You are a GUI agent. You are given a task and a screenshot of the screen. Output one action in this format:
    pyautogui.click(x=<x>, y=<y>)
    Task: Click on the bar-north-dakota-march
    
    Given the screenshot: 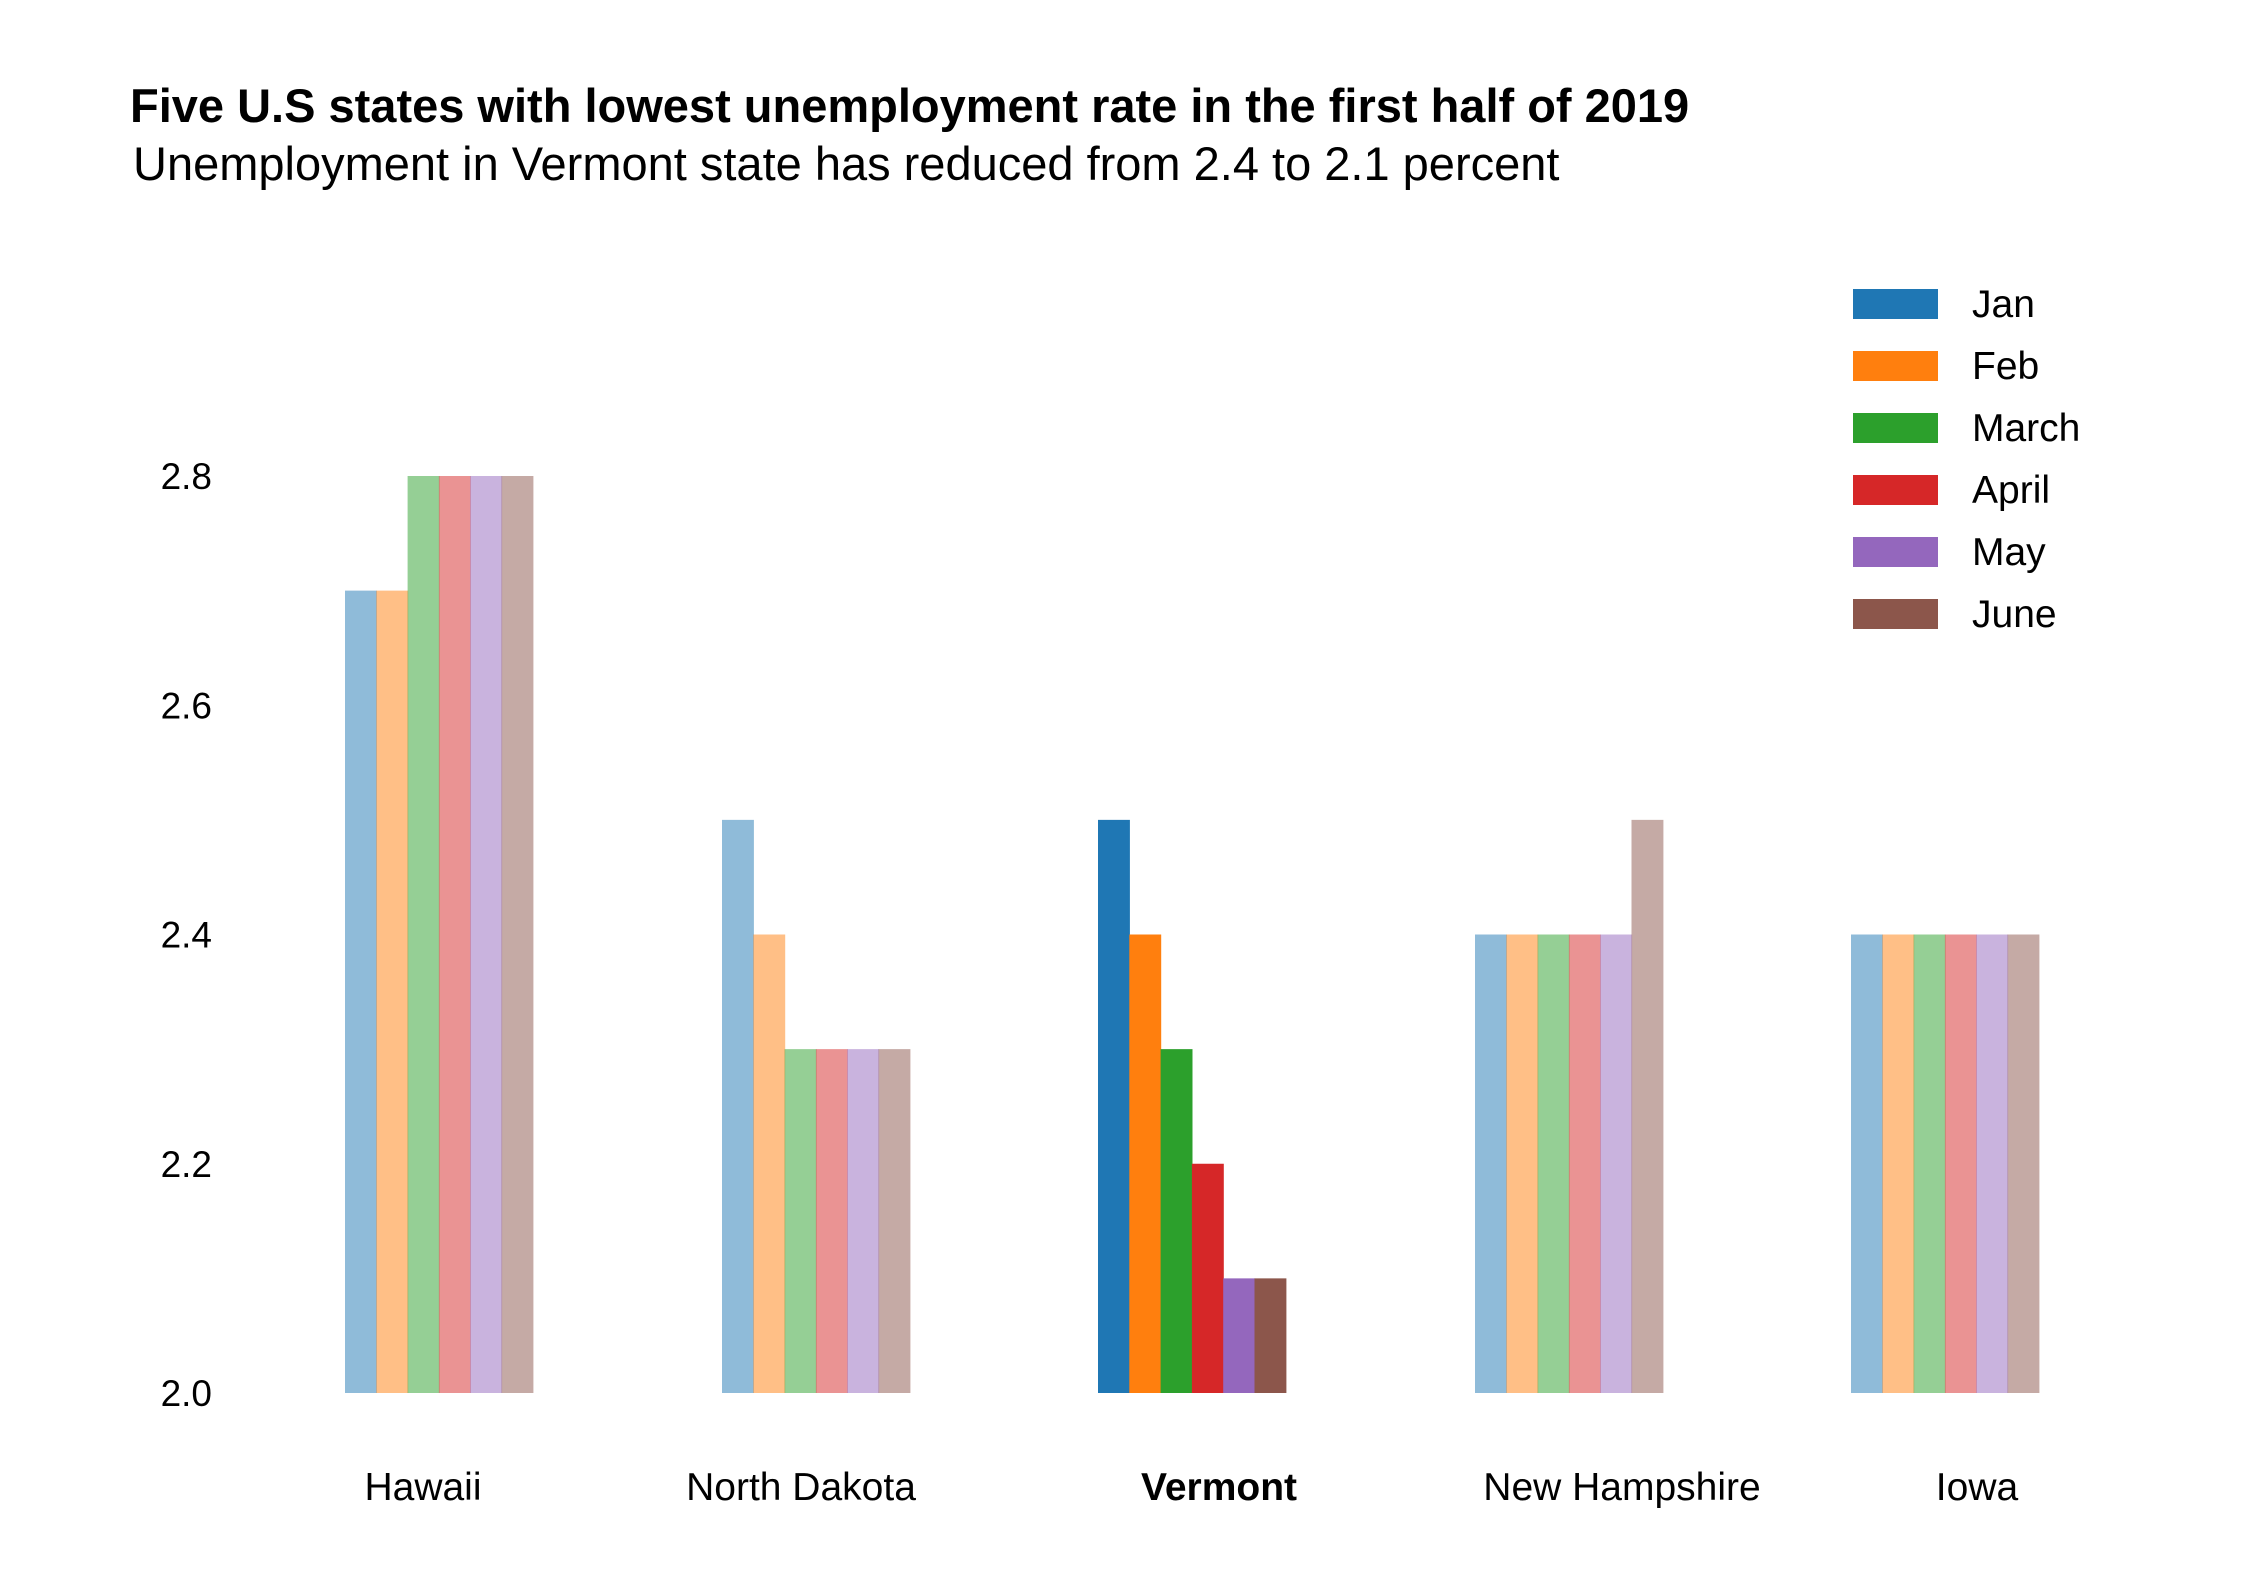 What is the action you would take?
    pyautogui.click(x=800, y=1221)
    